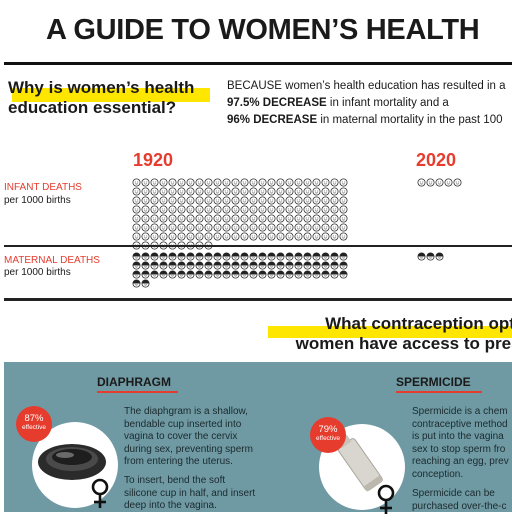 This screenshot has width=512, height=521. I want to click on intro-question-line1: Why is women’s health, so click(101, 87).